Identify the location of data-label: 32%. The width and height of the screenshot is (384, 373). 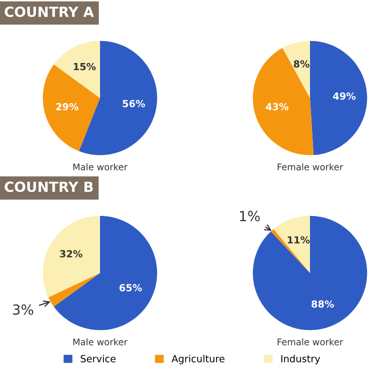
(71, 254).